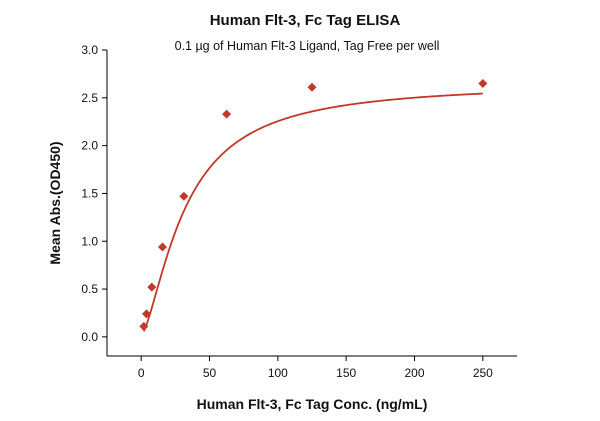  What do you see at coordinates (141, 373) in the screenshot?
I see `x-tick-label: 0` at bounding box center [141, 373].